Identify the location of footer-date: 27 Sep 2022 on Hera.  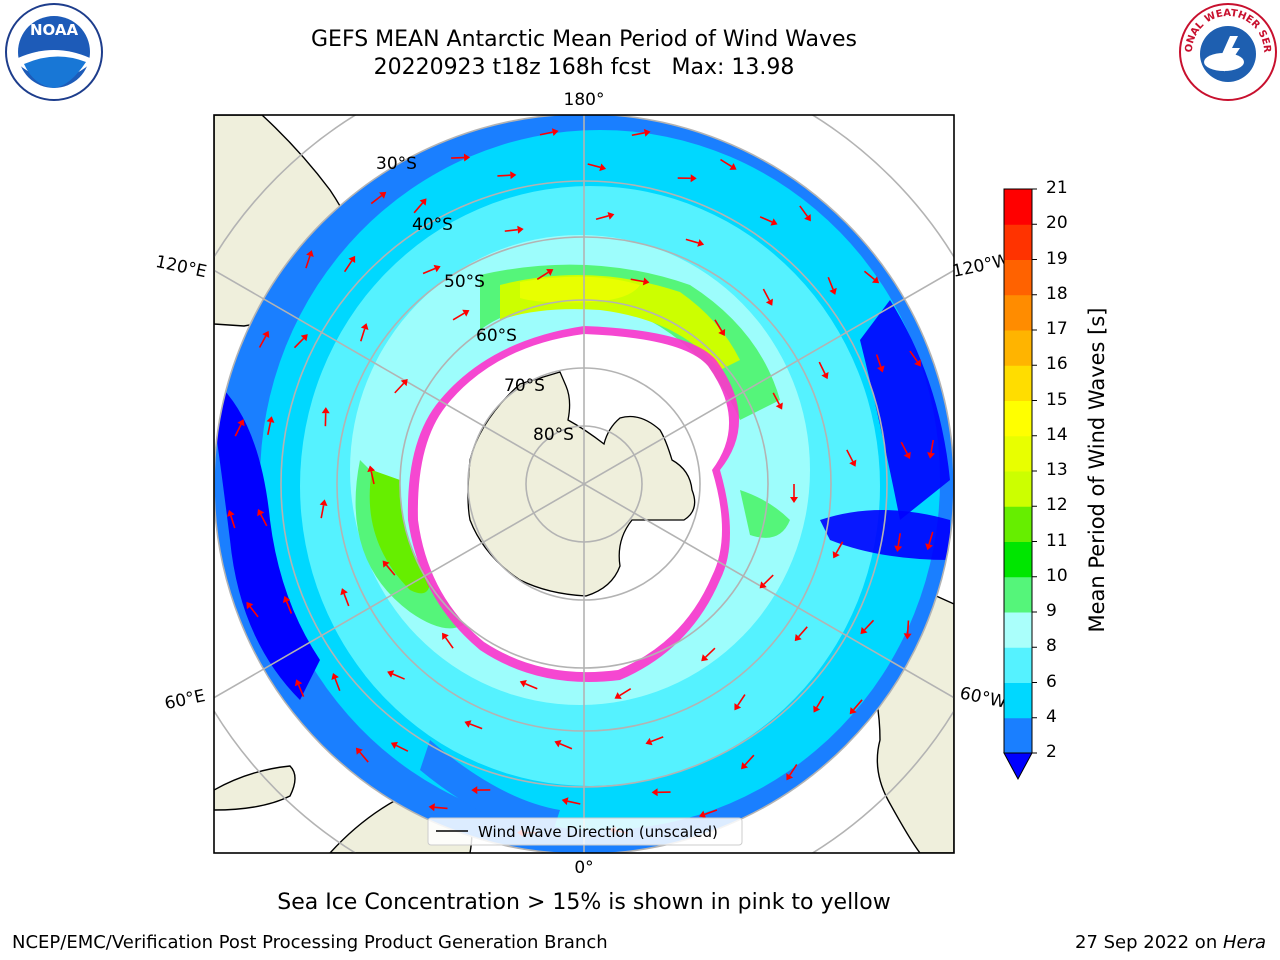
(1170, 942).